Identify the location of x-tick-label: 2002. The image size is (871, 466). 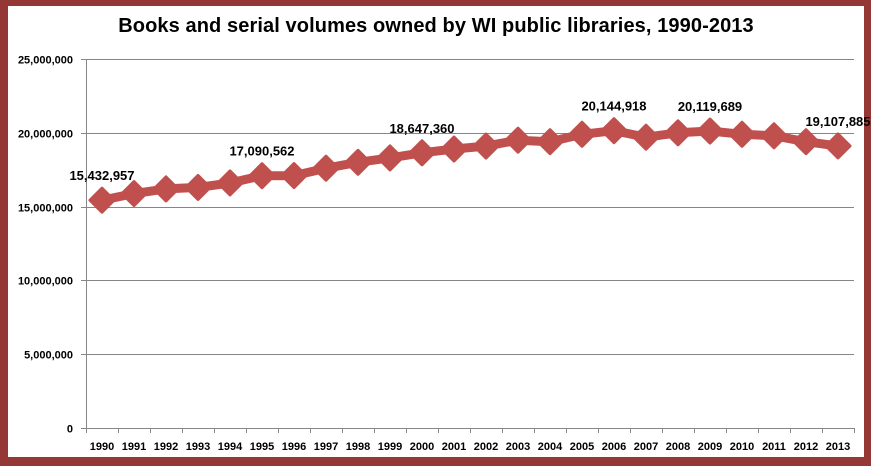
(486, 447).